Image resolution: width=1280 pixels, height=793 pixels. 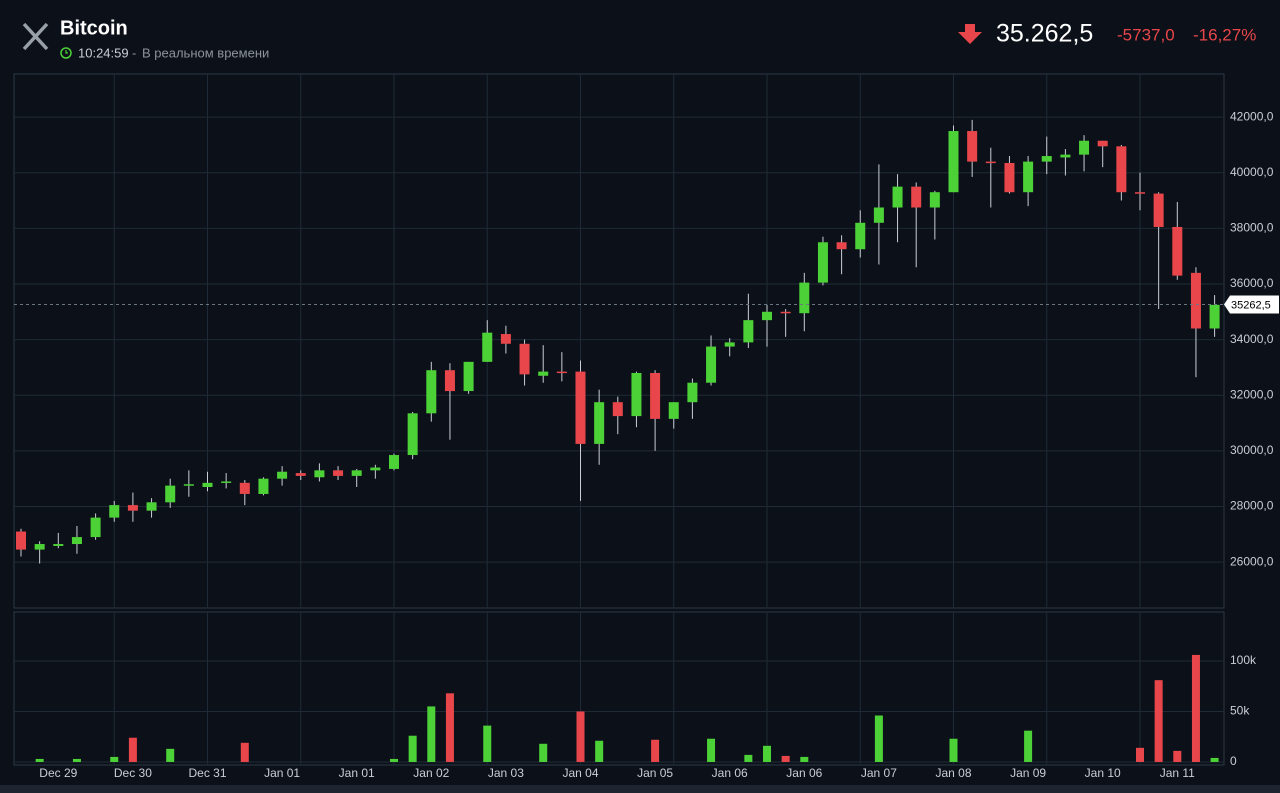 What do you see at coordinates (1146, 34) in the screenshot?
I see `price-change: -5737,0` at bounding box center [1146, 34].